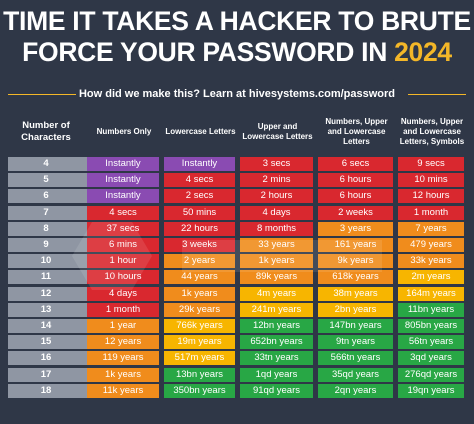 The height and width of the screenshot is (424, 474). What do you see at coordinates (431, 294) in the screenshot?
I see `table-cell: 164m years` at bounding box center [431, 294].